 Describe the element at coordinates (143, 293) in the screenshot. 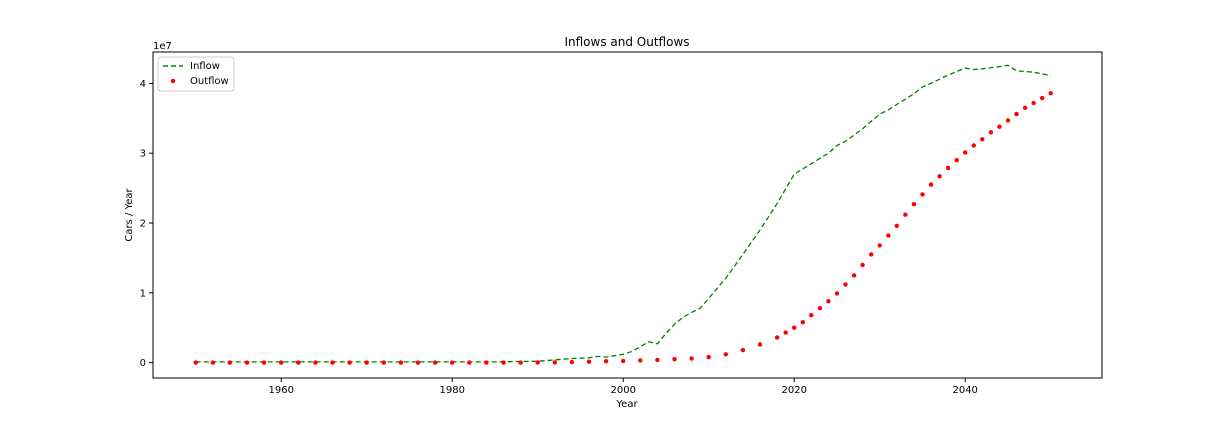

I see `y-tick-label: 1` at that location.